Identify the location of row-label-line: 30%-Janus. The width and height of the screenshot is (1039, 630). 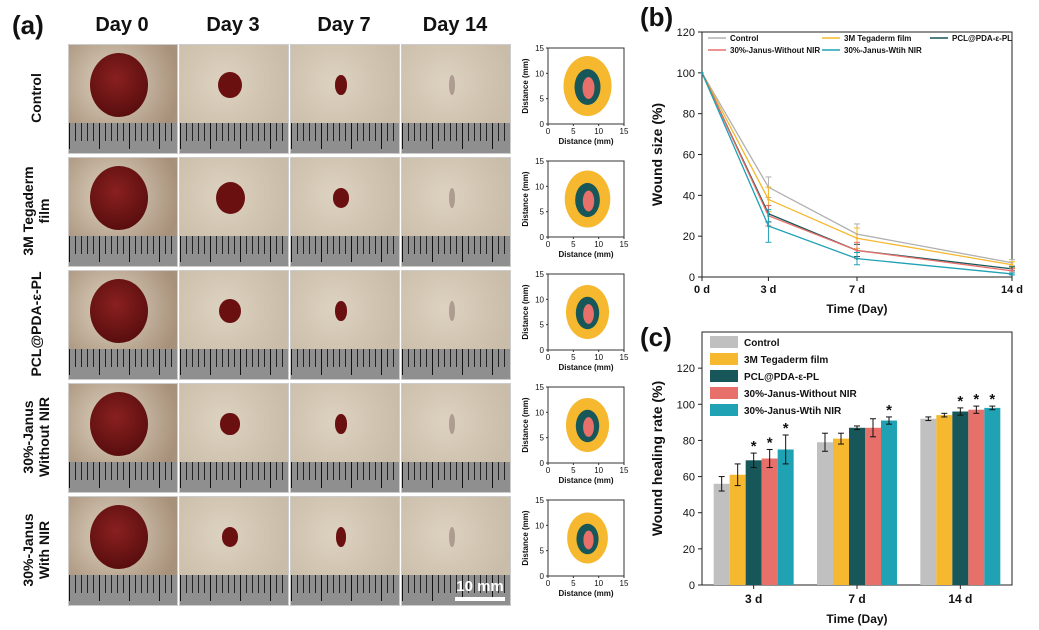
(28, 437).